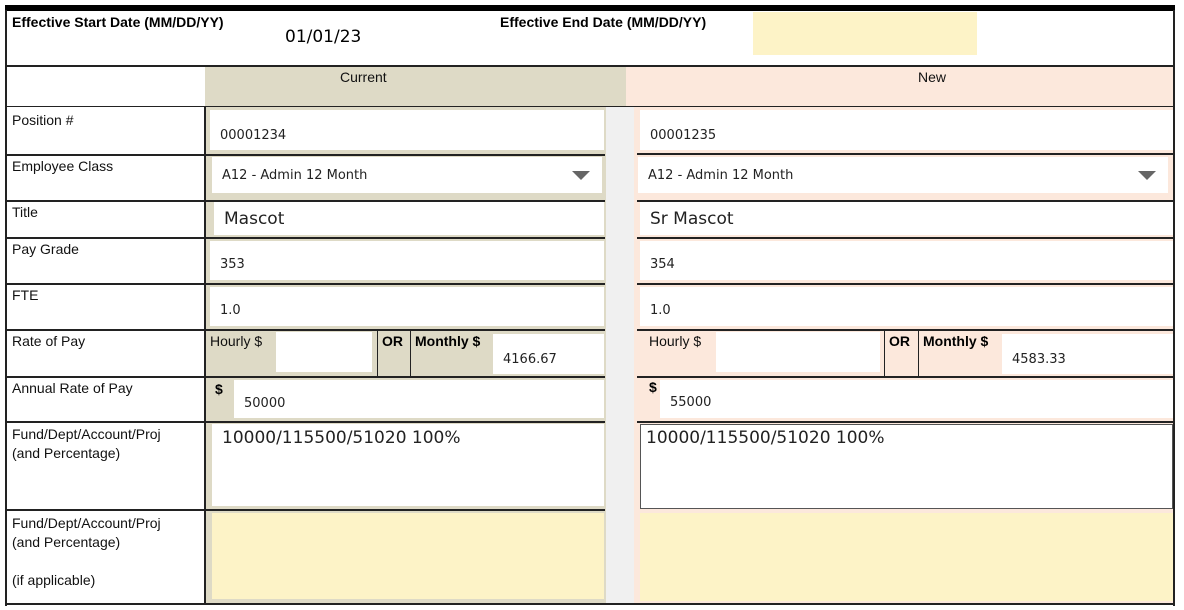 The height and width of the screenshot is (610, 1184). Describe the element at coordinates (407, 130) in the screenshot. I see `current-position-input: 00001234` at that location.